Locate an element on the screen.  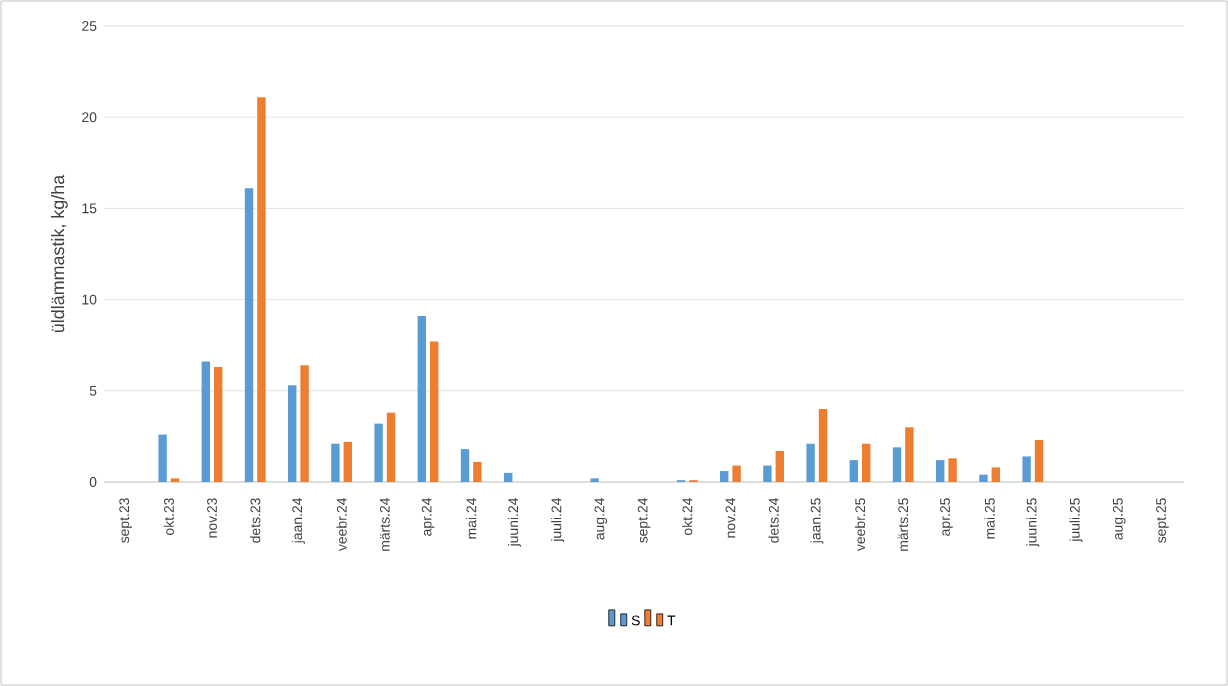
y-axis-title: üldlämmastik, kg/ha is located at coordinates (59, 253).